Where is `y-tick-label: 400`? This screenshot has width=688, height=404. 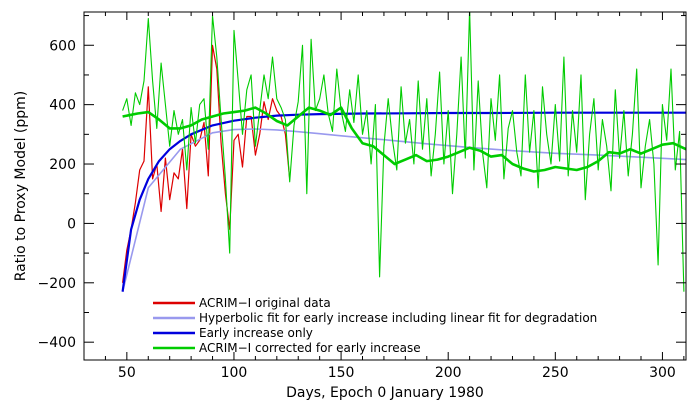 y-tick-label: 400 is located at coordinates (62, 106).